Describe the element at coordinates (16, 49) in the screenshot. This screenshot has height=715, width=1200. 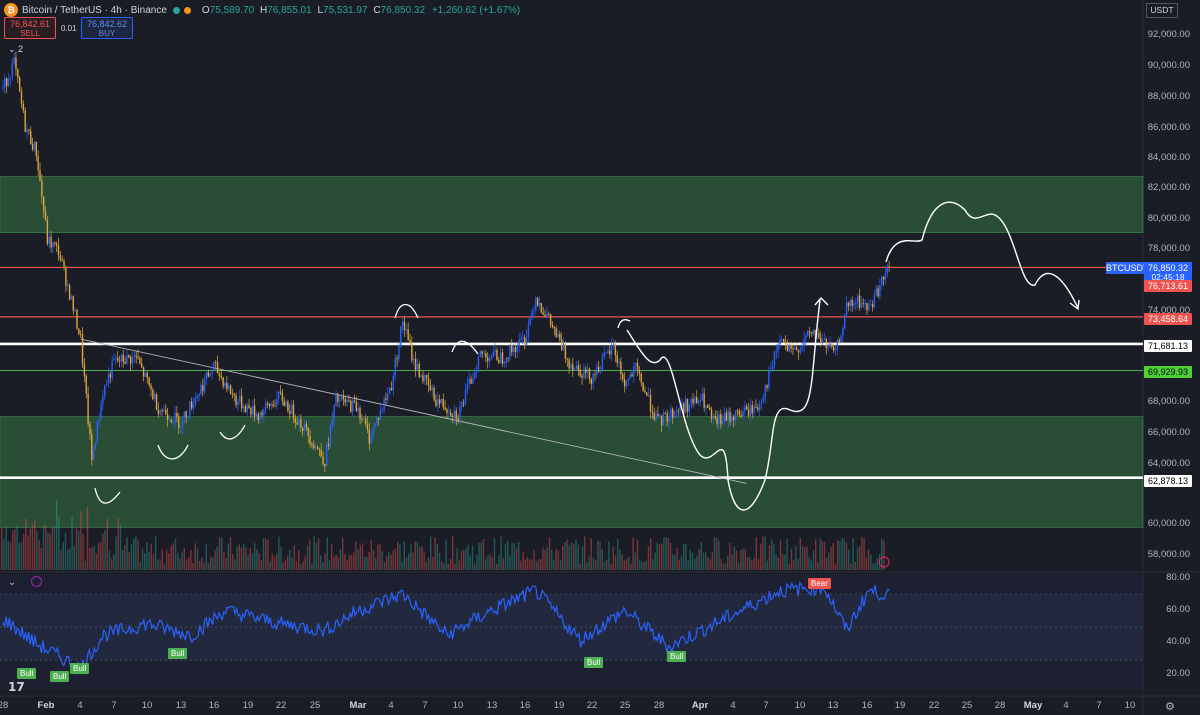
I see `indicator-toggle: ⌄ 2` at that location.